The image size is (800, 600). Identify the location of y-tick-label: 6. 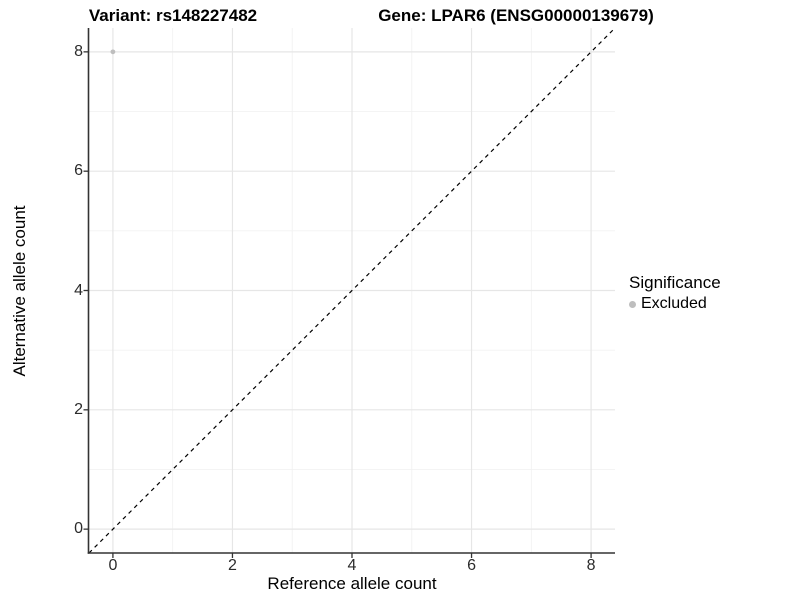
(78, 171).